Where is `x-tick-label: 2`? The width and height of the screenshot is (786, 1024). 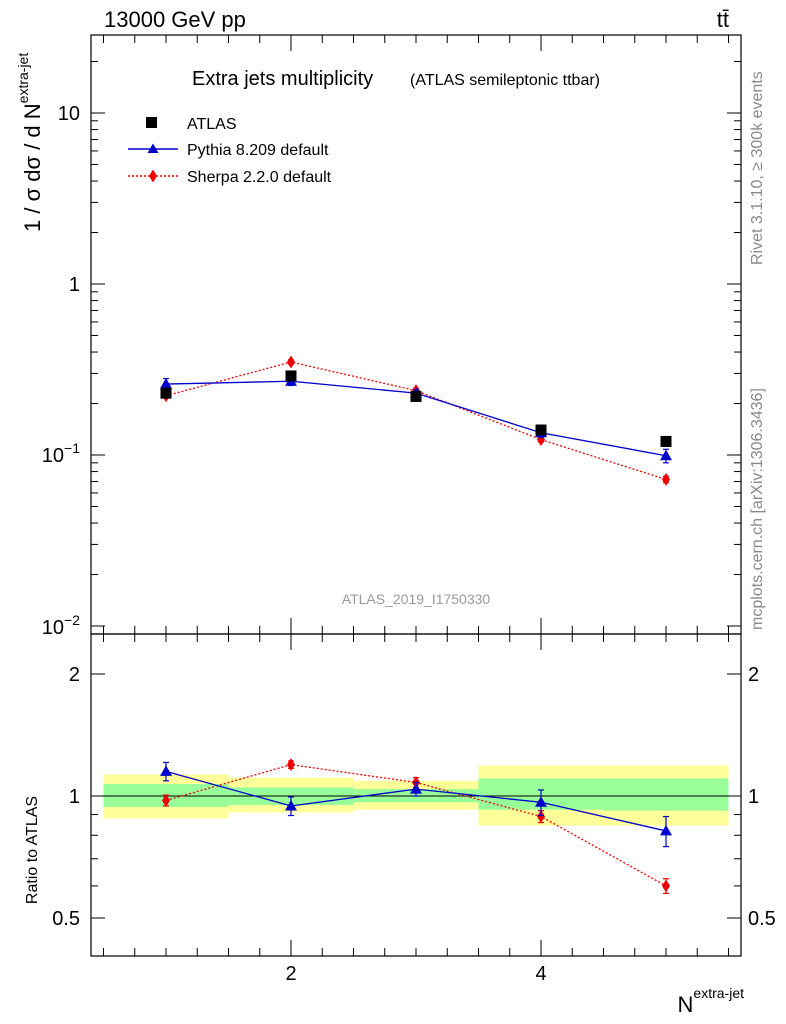 x-tick-label: 2 is located at coordinates (290, 974).